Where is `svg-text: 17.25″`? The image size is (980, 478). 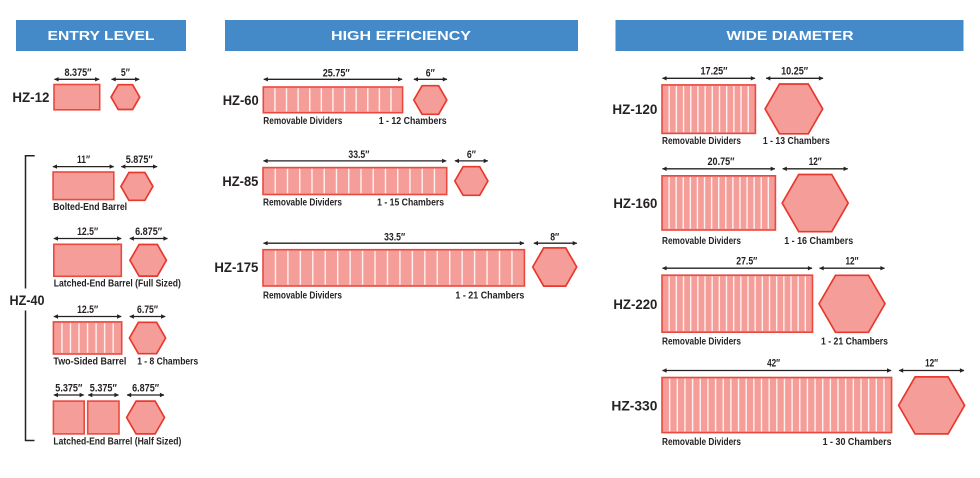
svg-text: 17.25″ is located at coordinates (715, 72).